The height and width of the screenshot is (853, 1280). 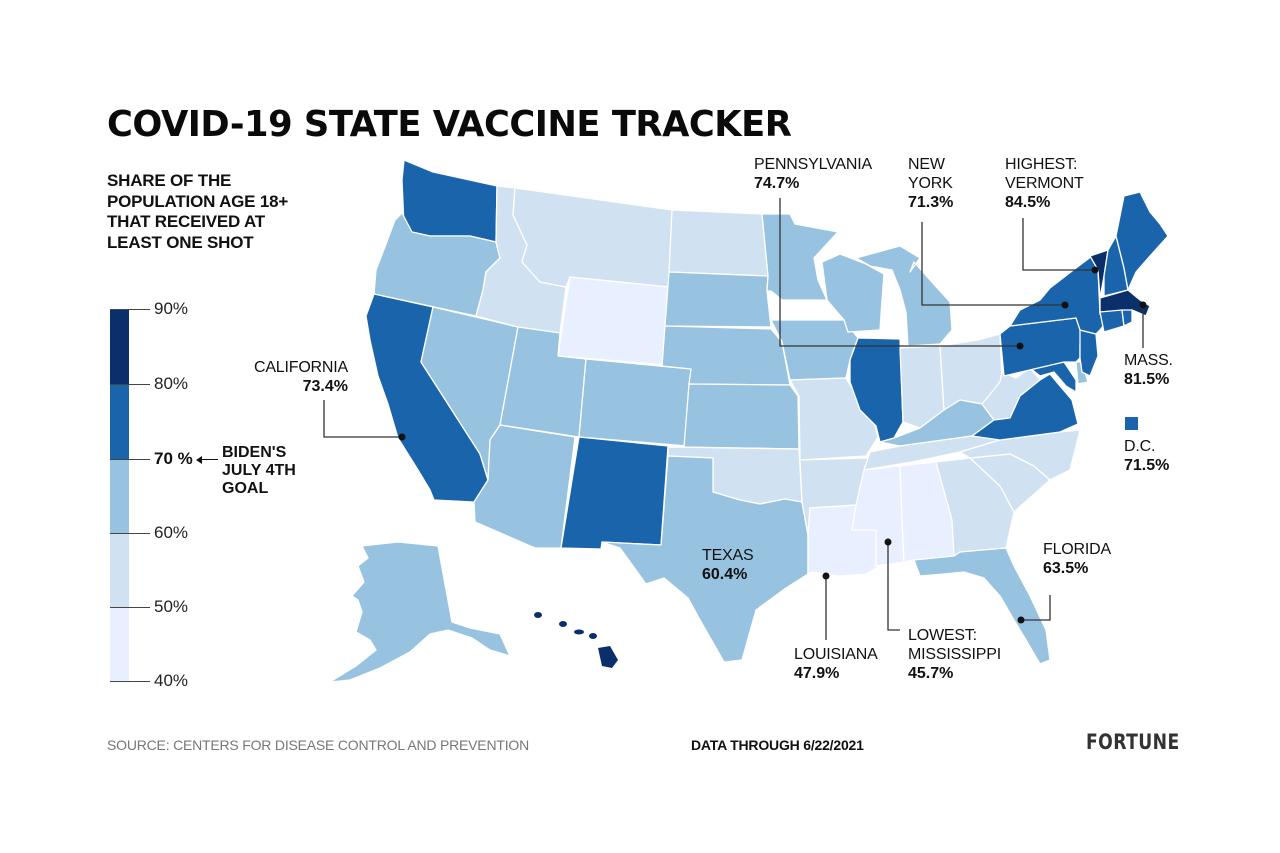 I want to click on callout-value: 81.5%, so click(x=1147, y=379).